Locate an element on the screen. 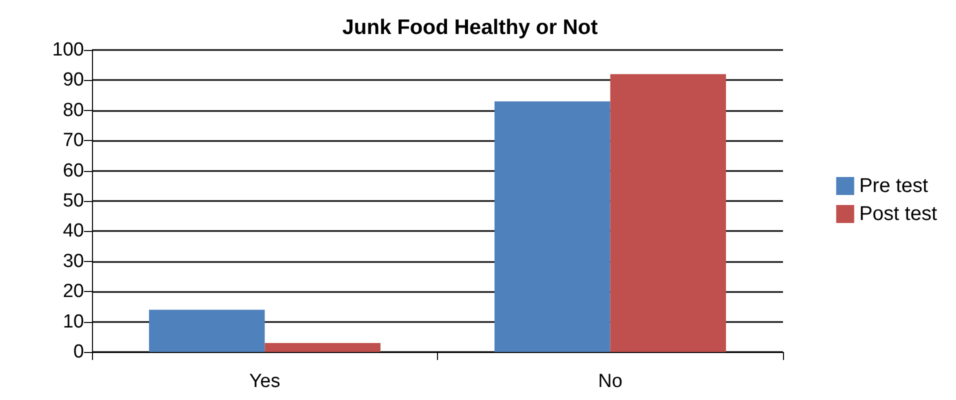 Image resolution: width=956 pixels, height=400 pixels. y-tick-label: 40 is located at coordinates (73, 231).